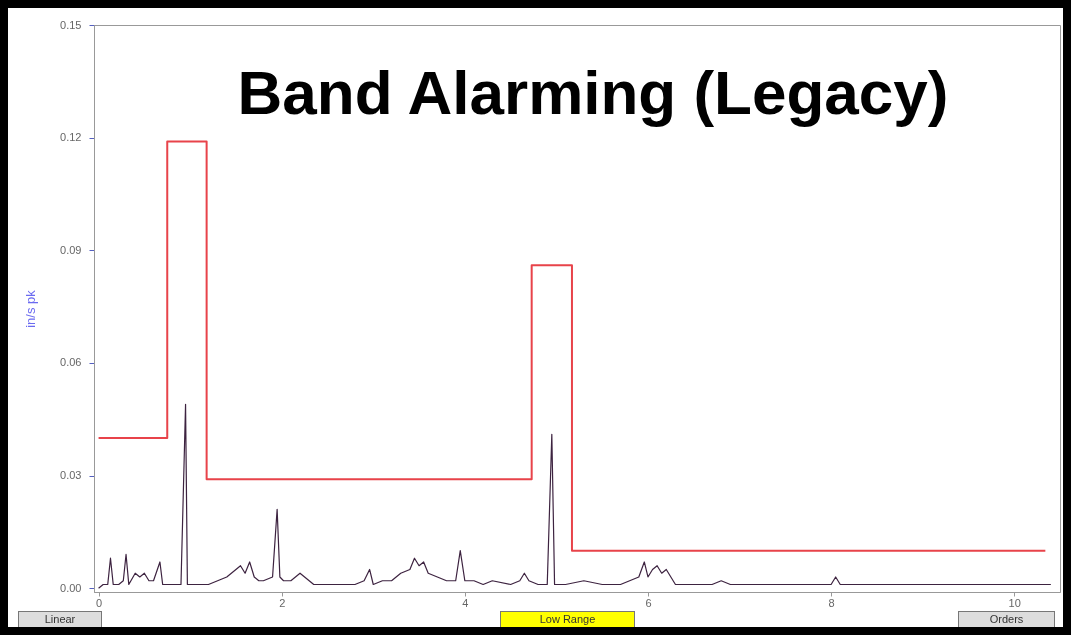 This screenshot has height=635, width=1071. What do you see at coordinates (71, 475) in the screenshot?
I see `y-tick-label: 0.03` at bounding box center [71, 475].